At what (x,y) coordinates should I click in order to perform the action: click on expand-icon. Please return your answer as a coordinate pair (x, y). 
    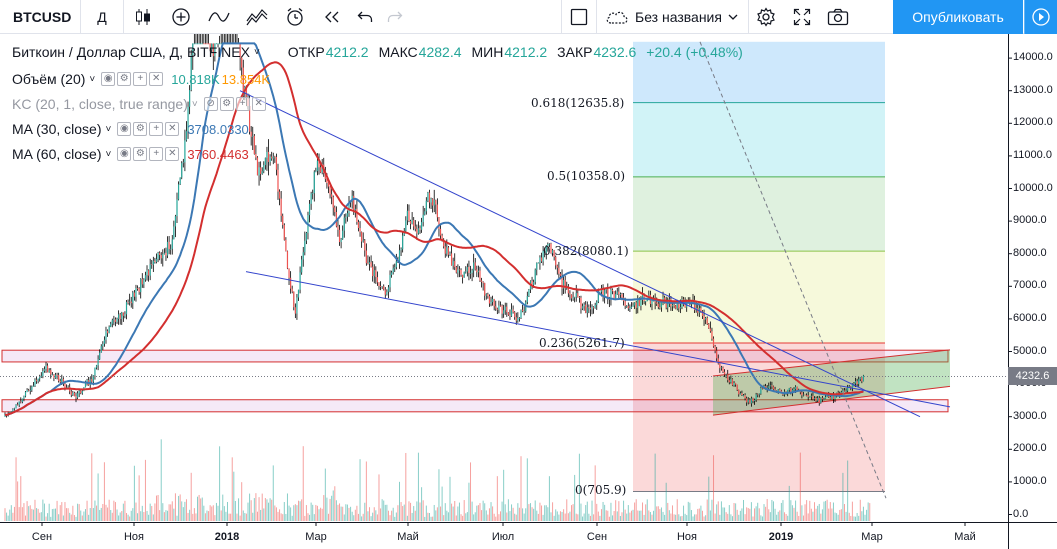
    Looking at the image, I should click on (802, 17).